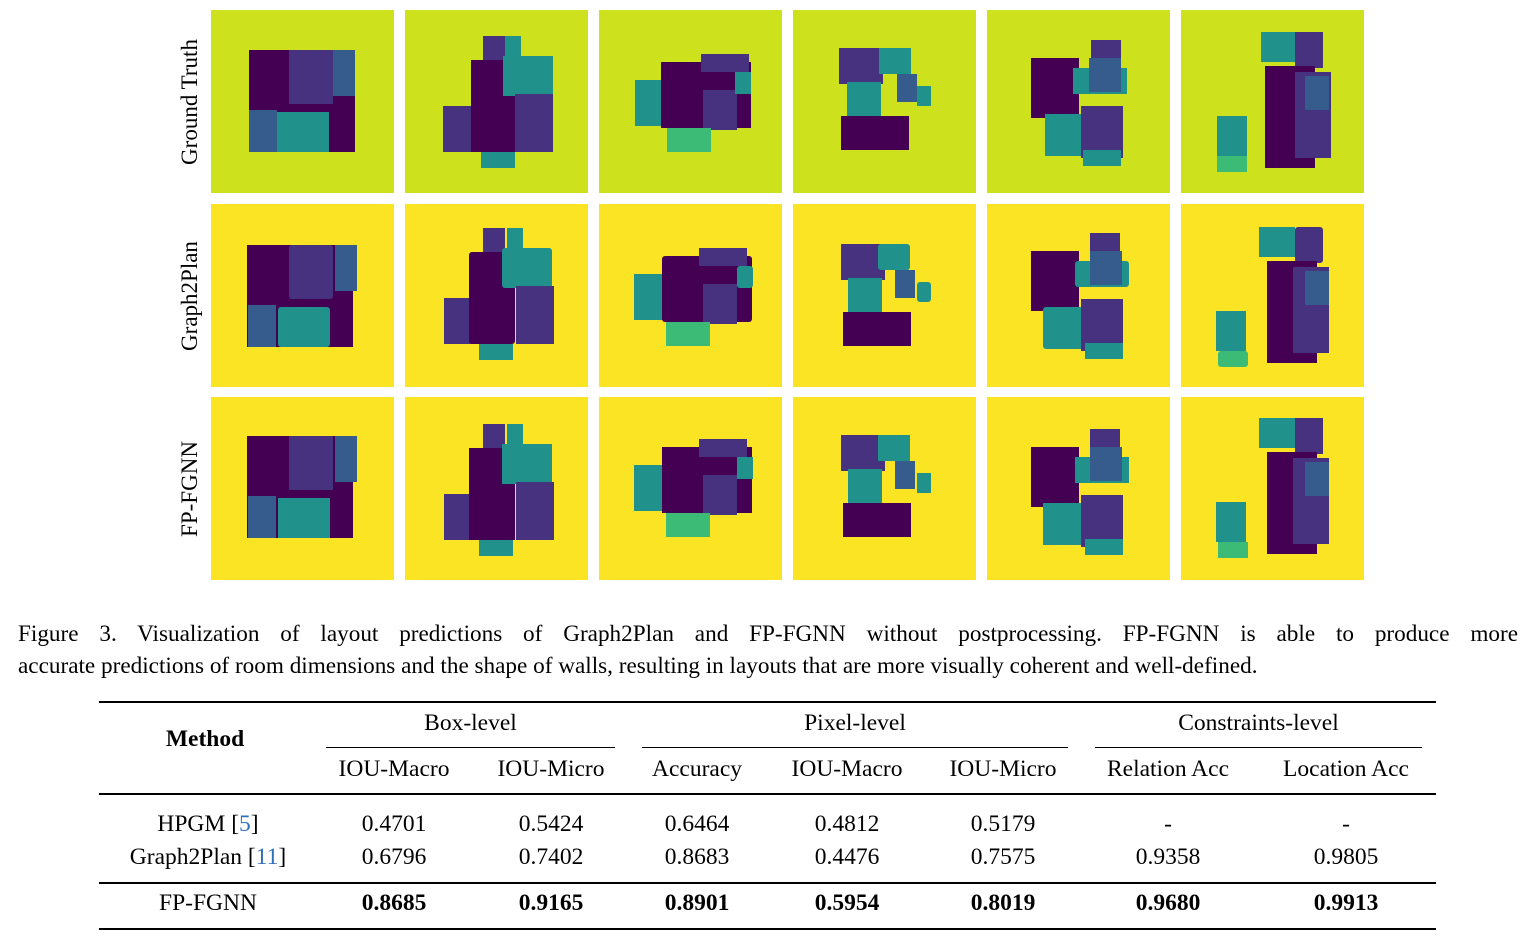 The height and width of the screenshot is (939, 1530). I want to click on row-label-ground-truth: Ground Truth, so click(189, 101).